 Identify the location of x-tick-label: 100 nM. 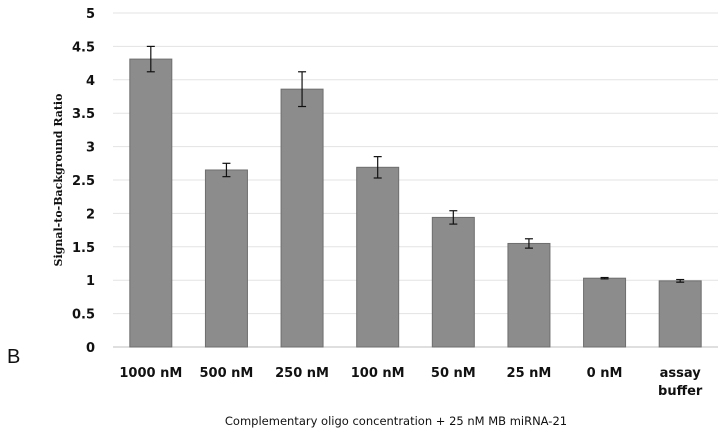
(378, 373).